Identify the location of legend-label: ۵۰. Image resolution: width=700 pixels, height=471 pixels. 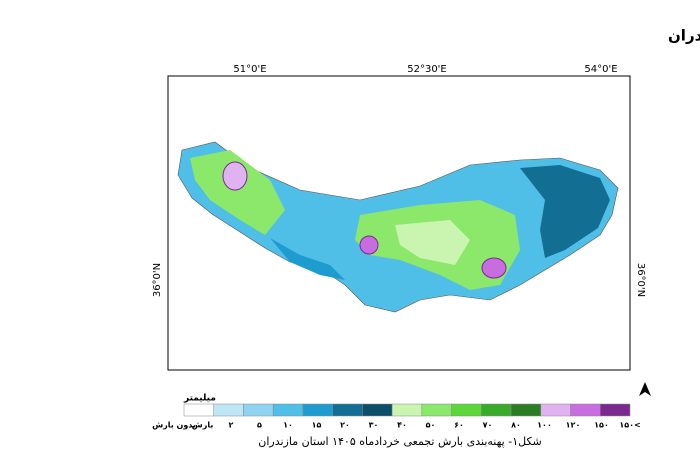
(431, 425).